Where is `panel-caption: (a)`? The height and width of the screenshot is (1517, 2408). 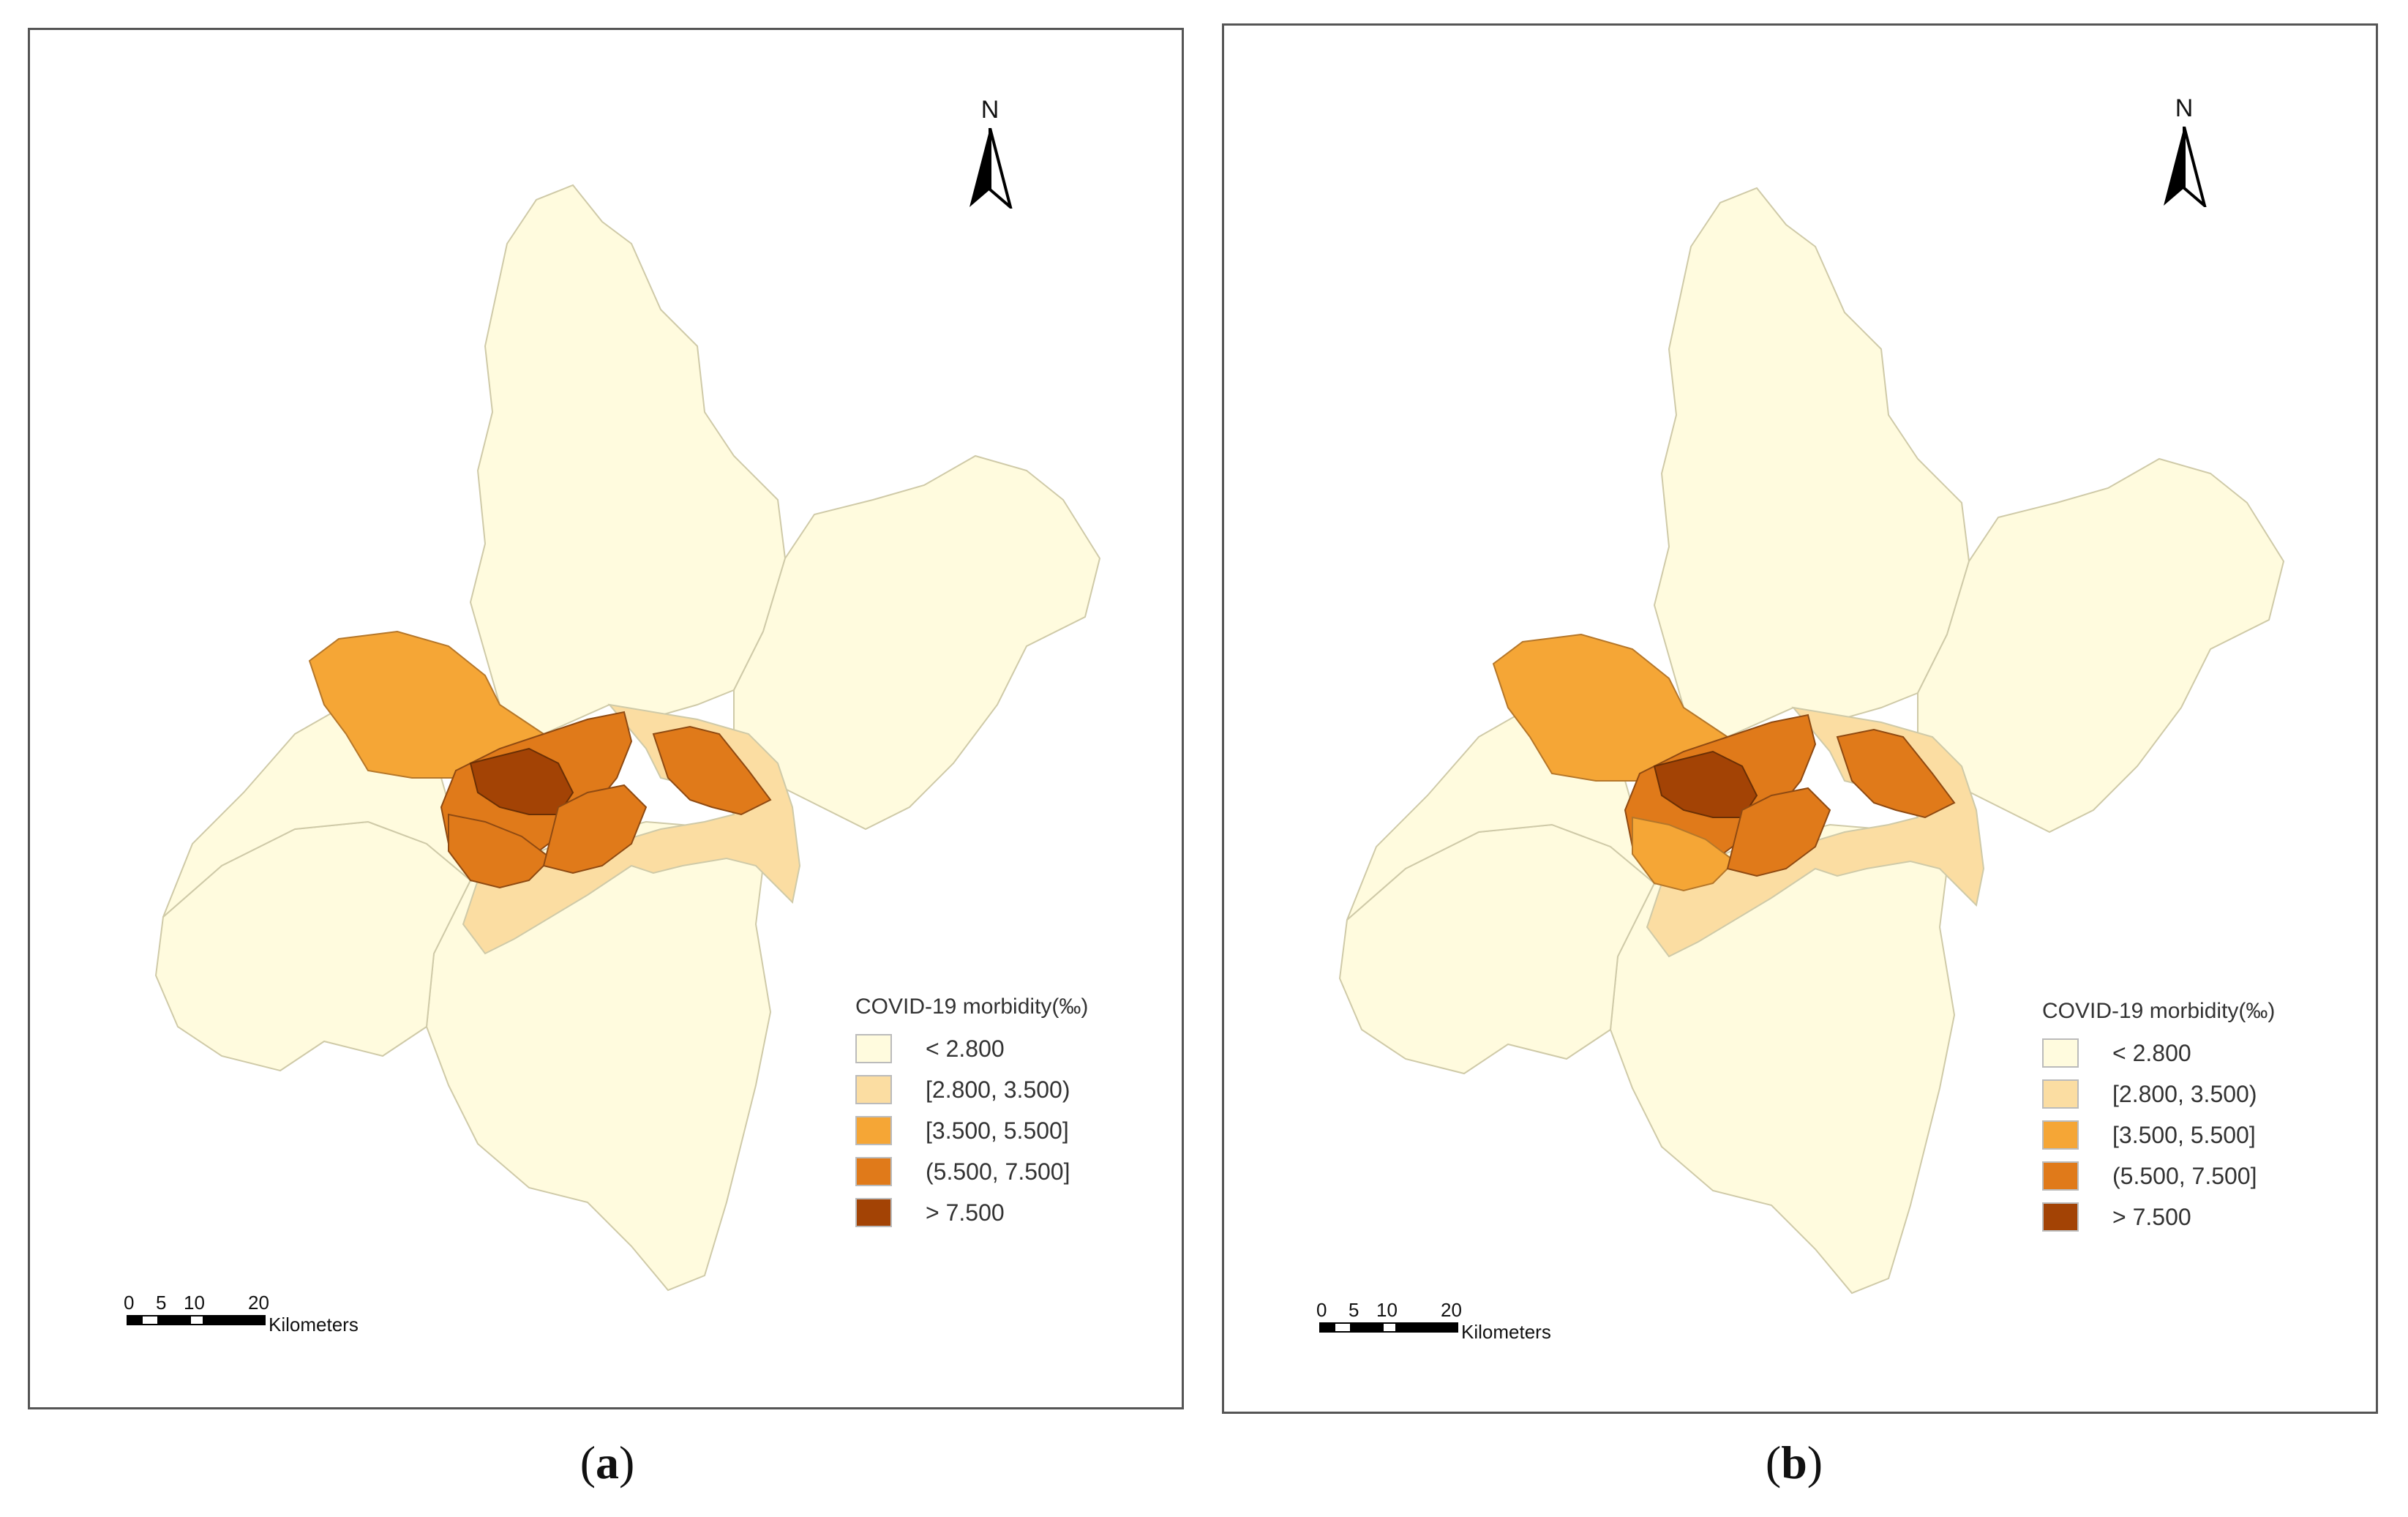 panel-caption: (a) is located at coordinates (607, 1462).